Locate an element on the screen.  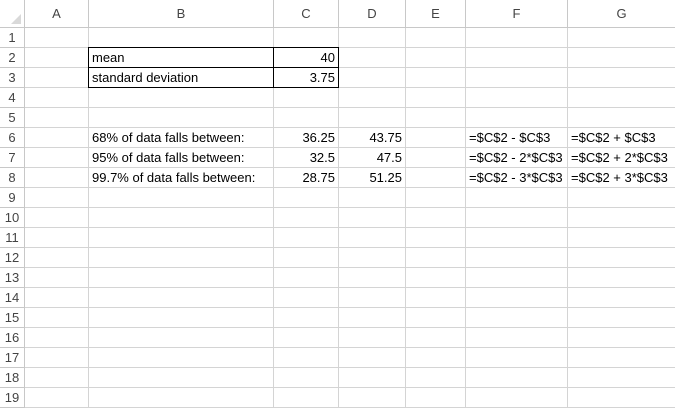
cell-F3 is located at coordinates (517, 78).